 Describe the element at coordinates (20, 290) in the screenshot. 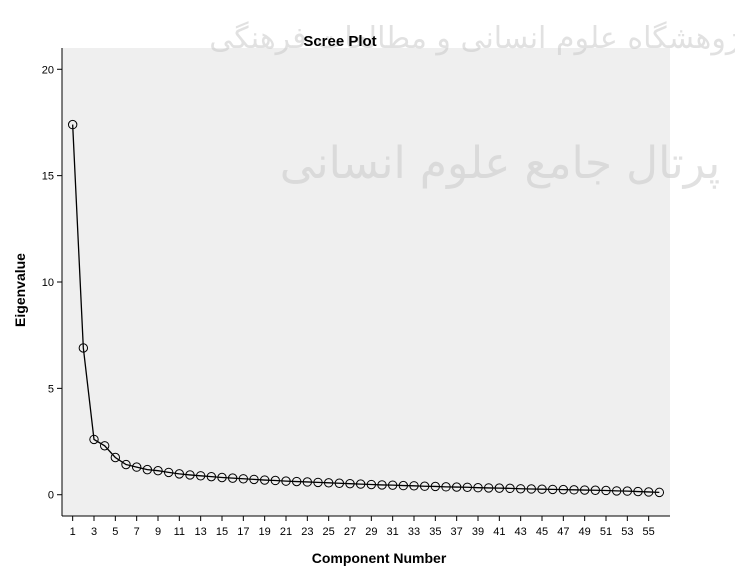

I see `y-axis-label: Eigenvalue` at that location.